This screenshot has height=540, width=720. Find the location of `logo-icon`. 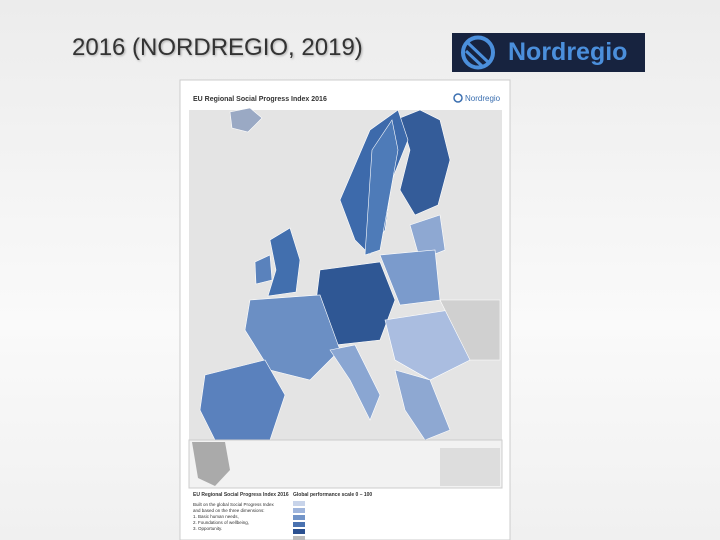

logo-icon is located at coordinates (478, 52).